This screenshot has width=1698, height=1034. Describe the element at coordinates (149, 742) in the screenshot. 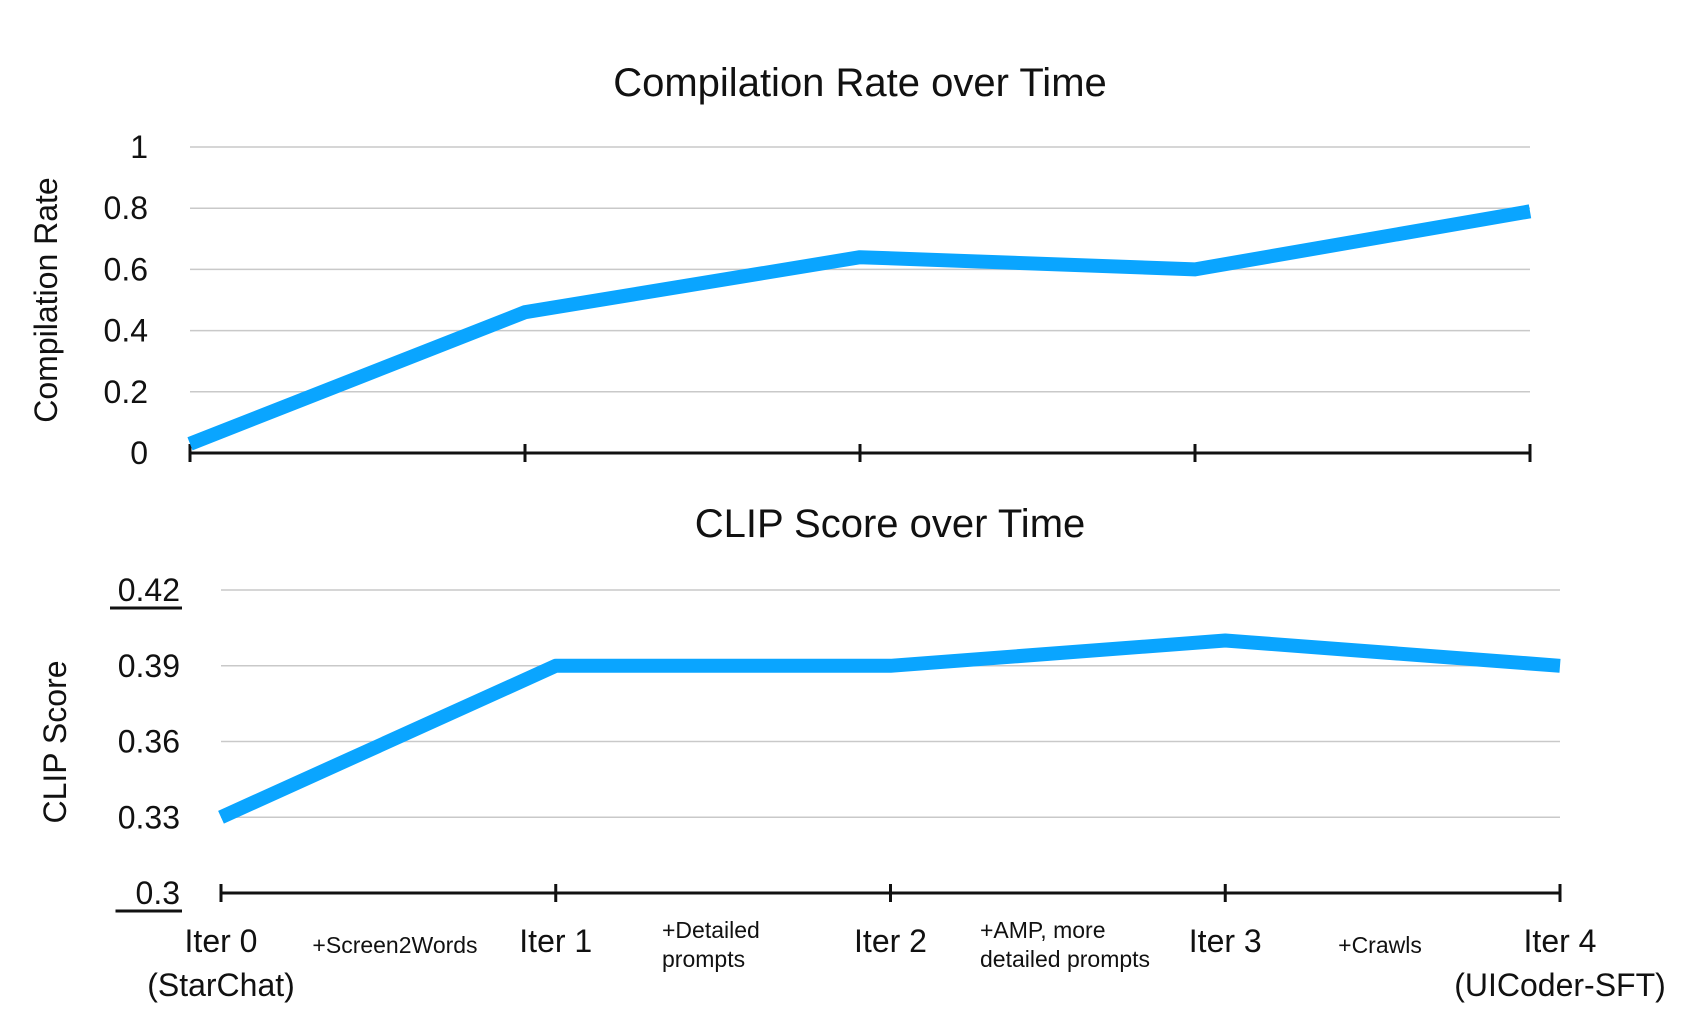

I see `y-tick-label: 0.36` at that location.